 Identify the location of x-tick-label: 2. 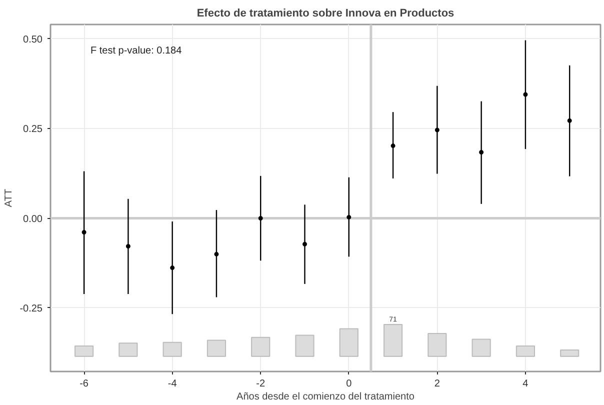
(437, 384).